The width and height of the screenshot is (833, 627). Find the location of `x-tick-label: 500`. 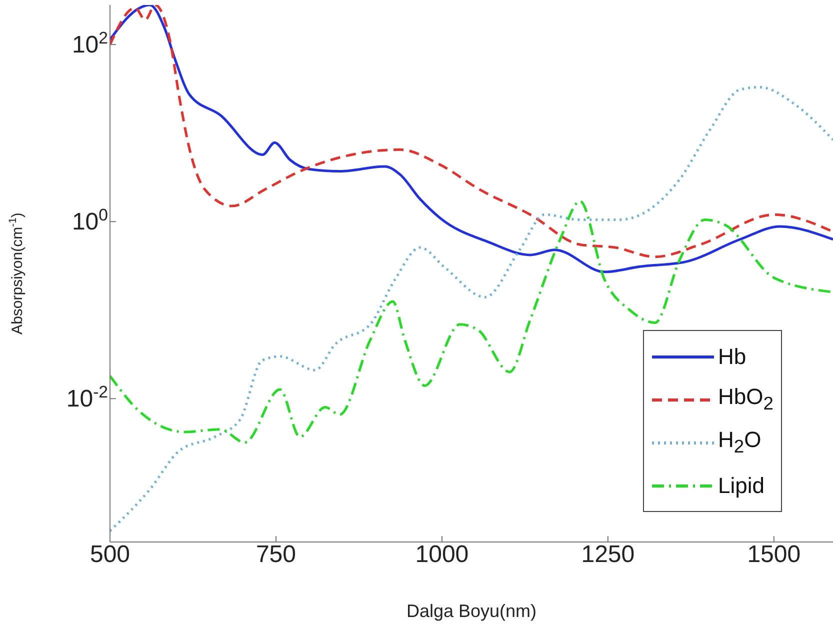

x-tick-label: 500 is located at coordinates (110, 554).